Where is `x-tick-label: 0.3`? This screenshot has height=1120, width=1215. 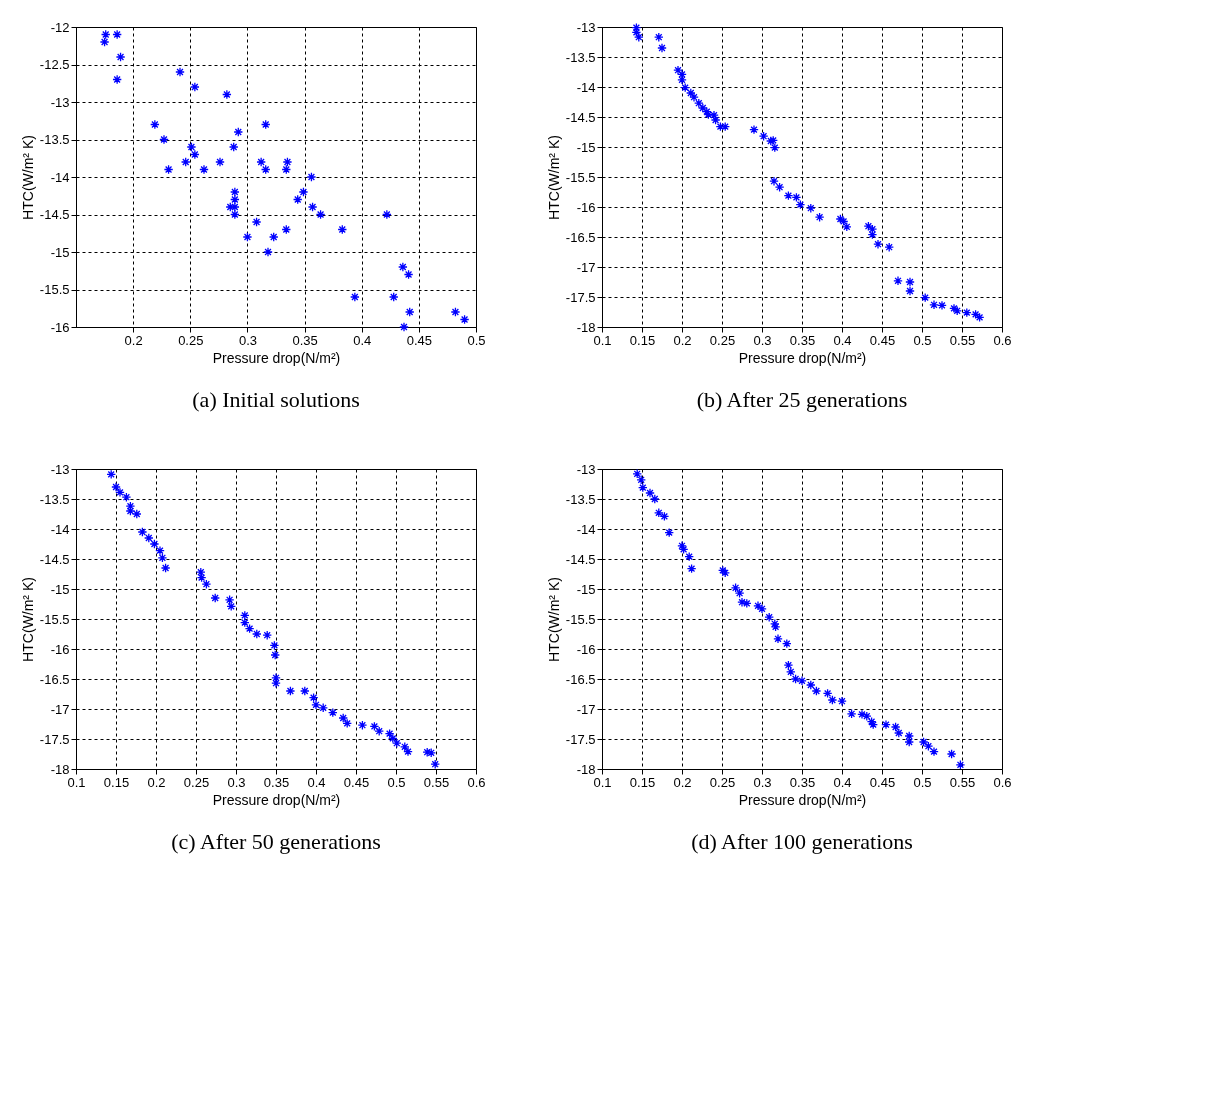
x-tick-label: 0.3 is located at coordinates (236, 782).